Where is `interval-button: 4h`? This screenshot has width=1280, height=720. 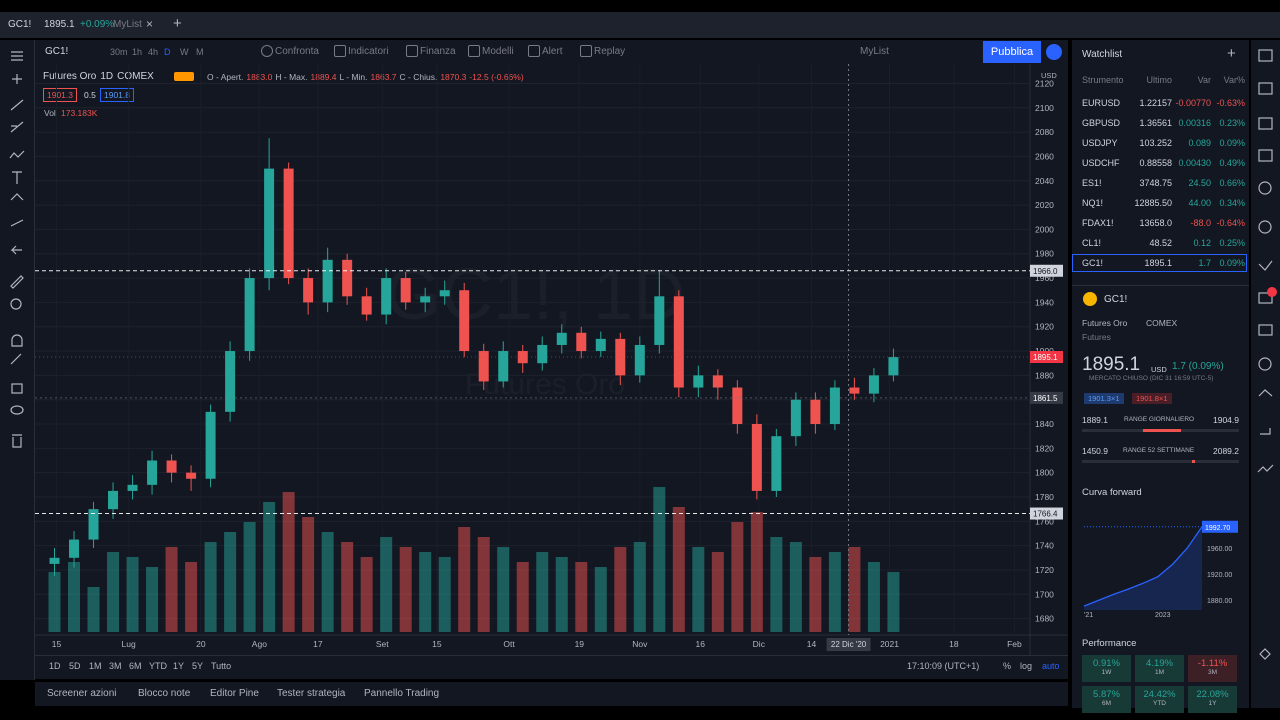 interval-button: 4h is located at coordinates (153, 52).